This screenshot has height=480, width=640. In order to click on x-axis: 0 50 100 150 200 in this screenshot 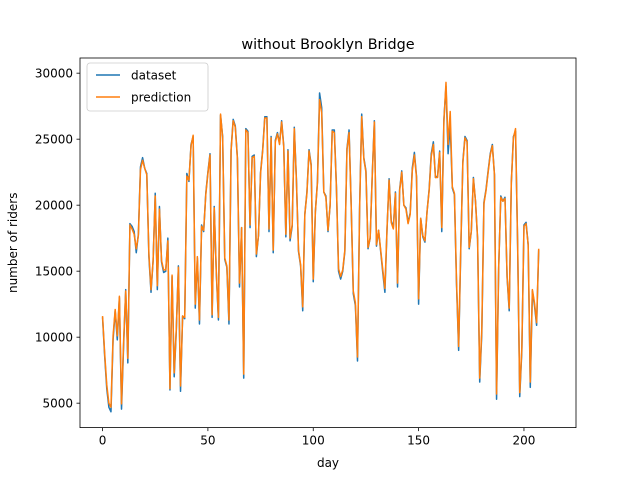, I will do `click(317, 437)`.